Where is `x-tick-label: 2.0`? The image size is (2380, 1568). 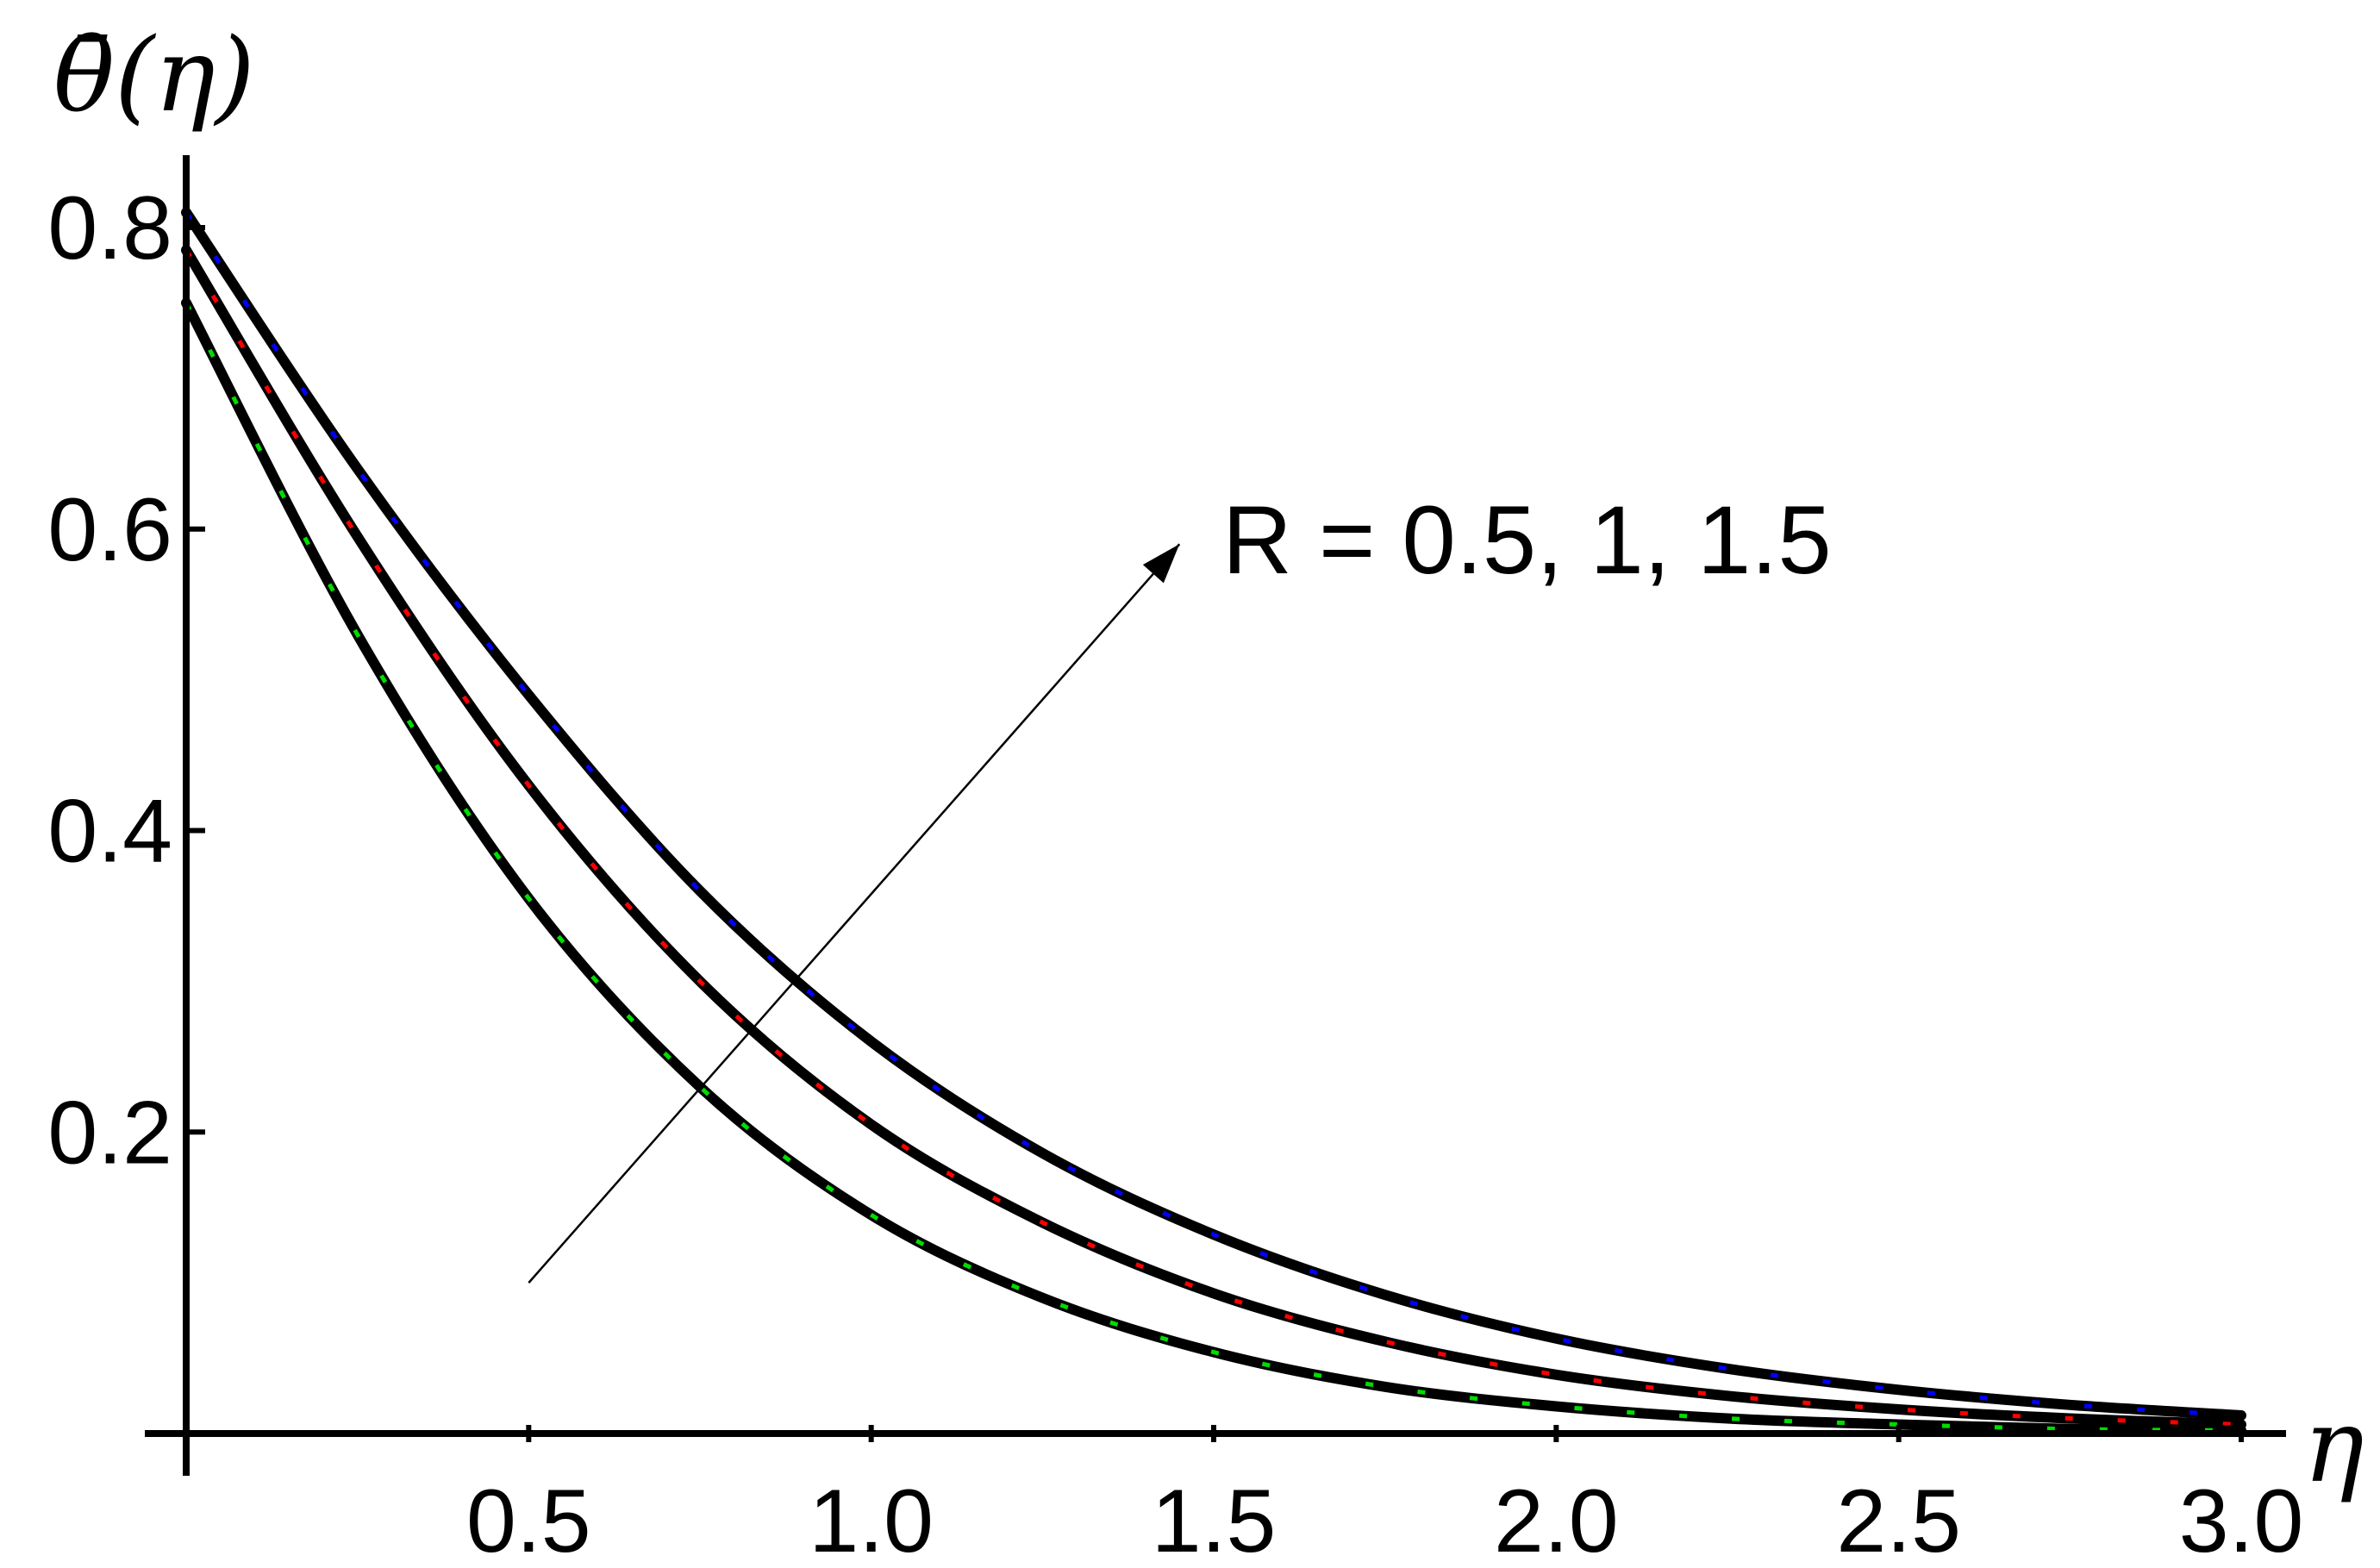 x-tick-label: 2.0 is located at coordinates (1556, 1519).